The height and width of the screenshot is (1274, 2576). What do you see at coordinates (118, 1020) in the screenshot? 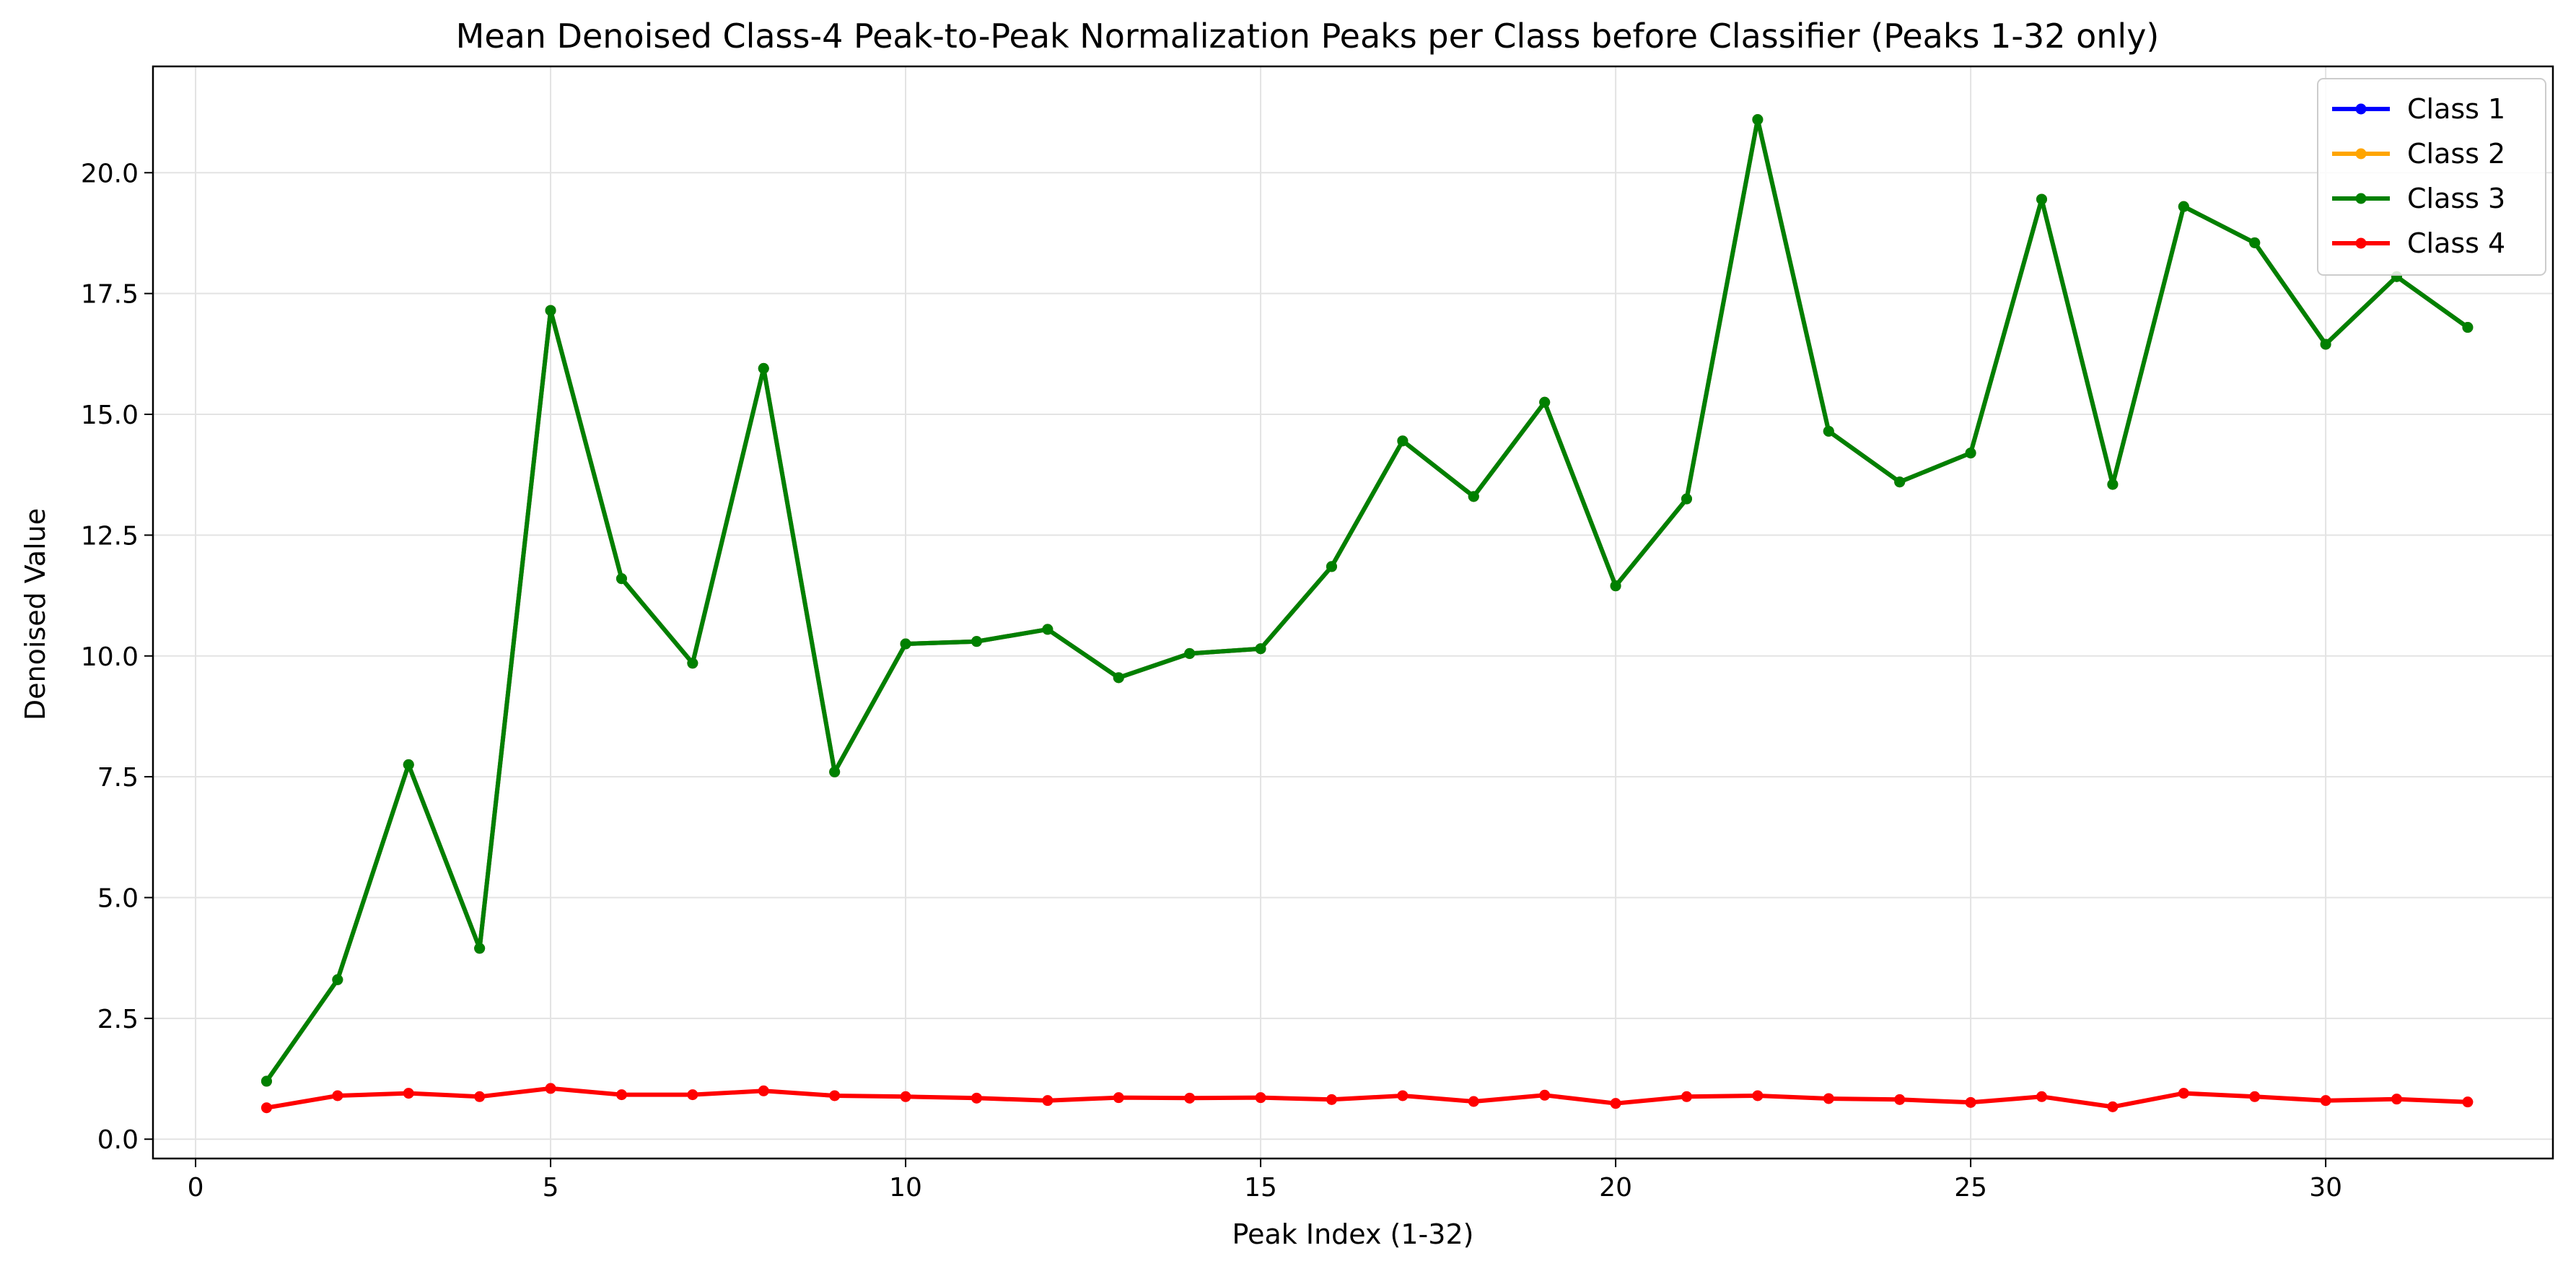
I see `y-tick-label: 2.5` at bounding box center [118, 1020].